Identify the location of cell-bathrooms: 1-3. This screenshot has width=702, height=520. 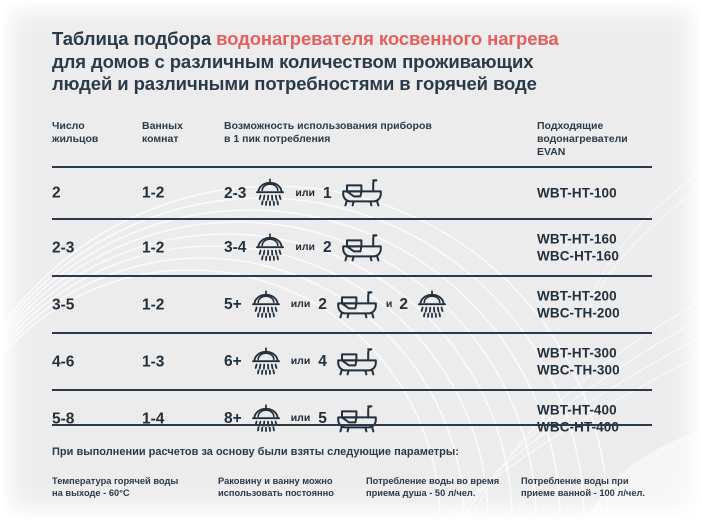
(153, 361).